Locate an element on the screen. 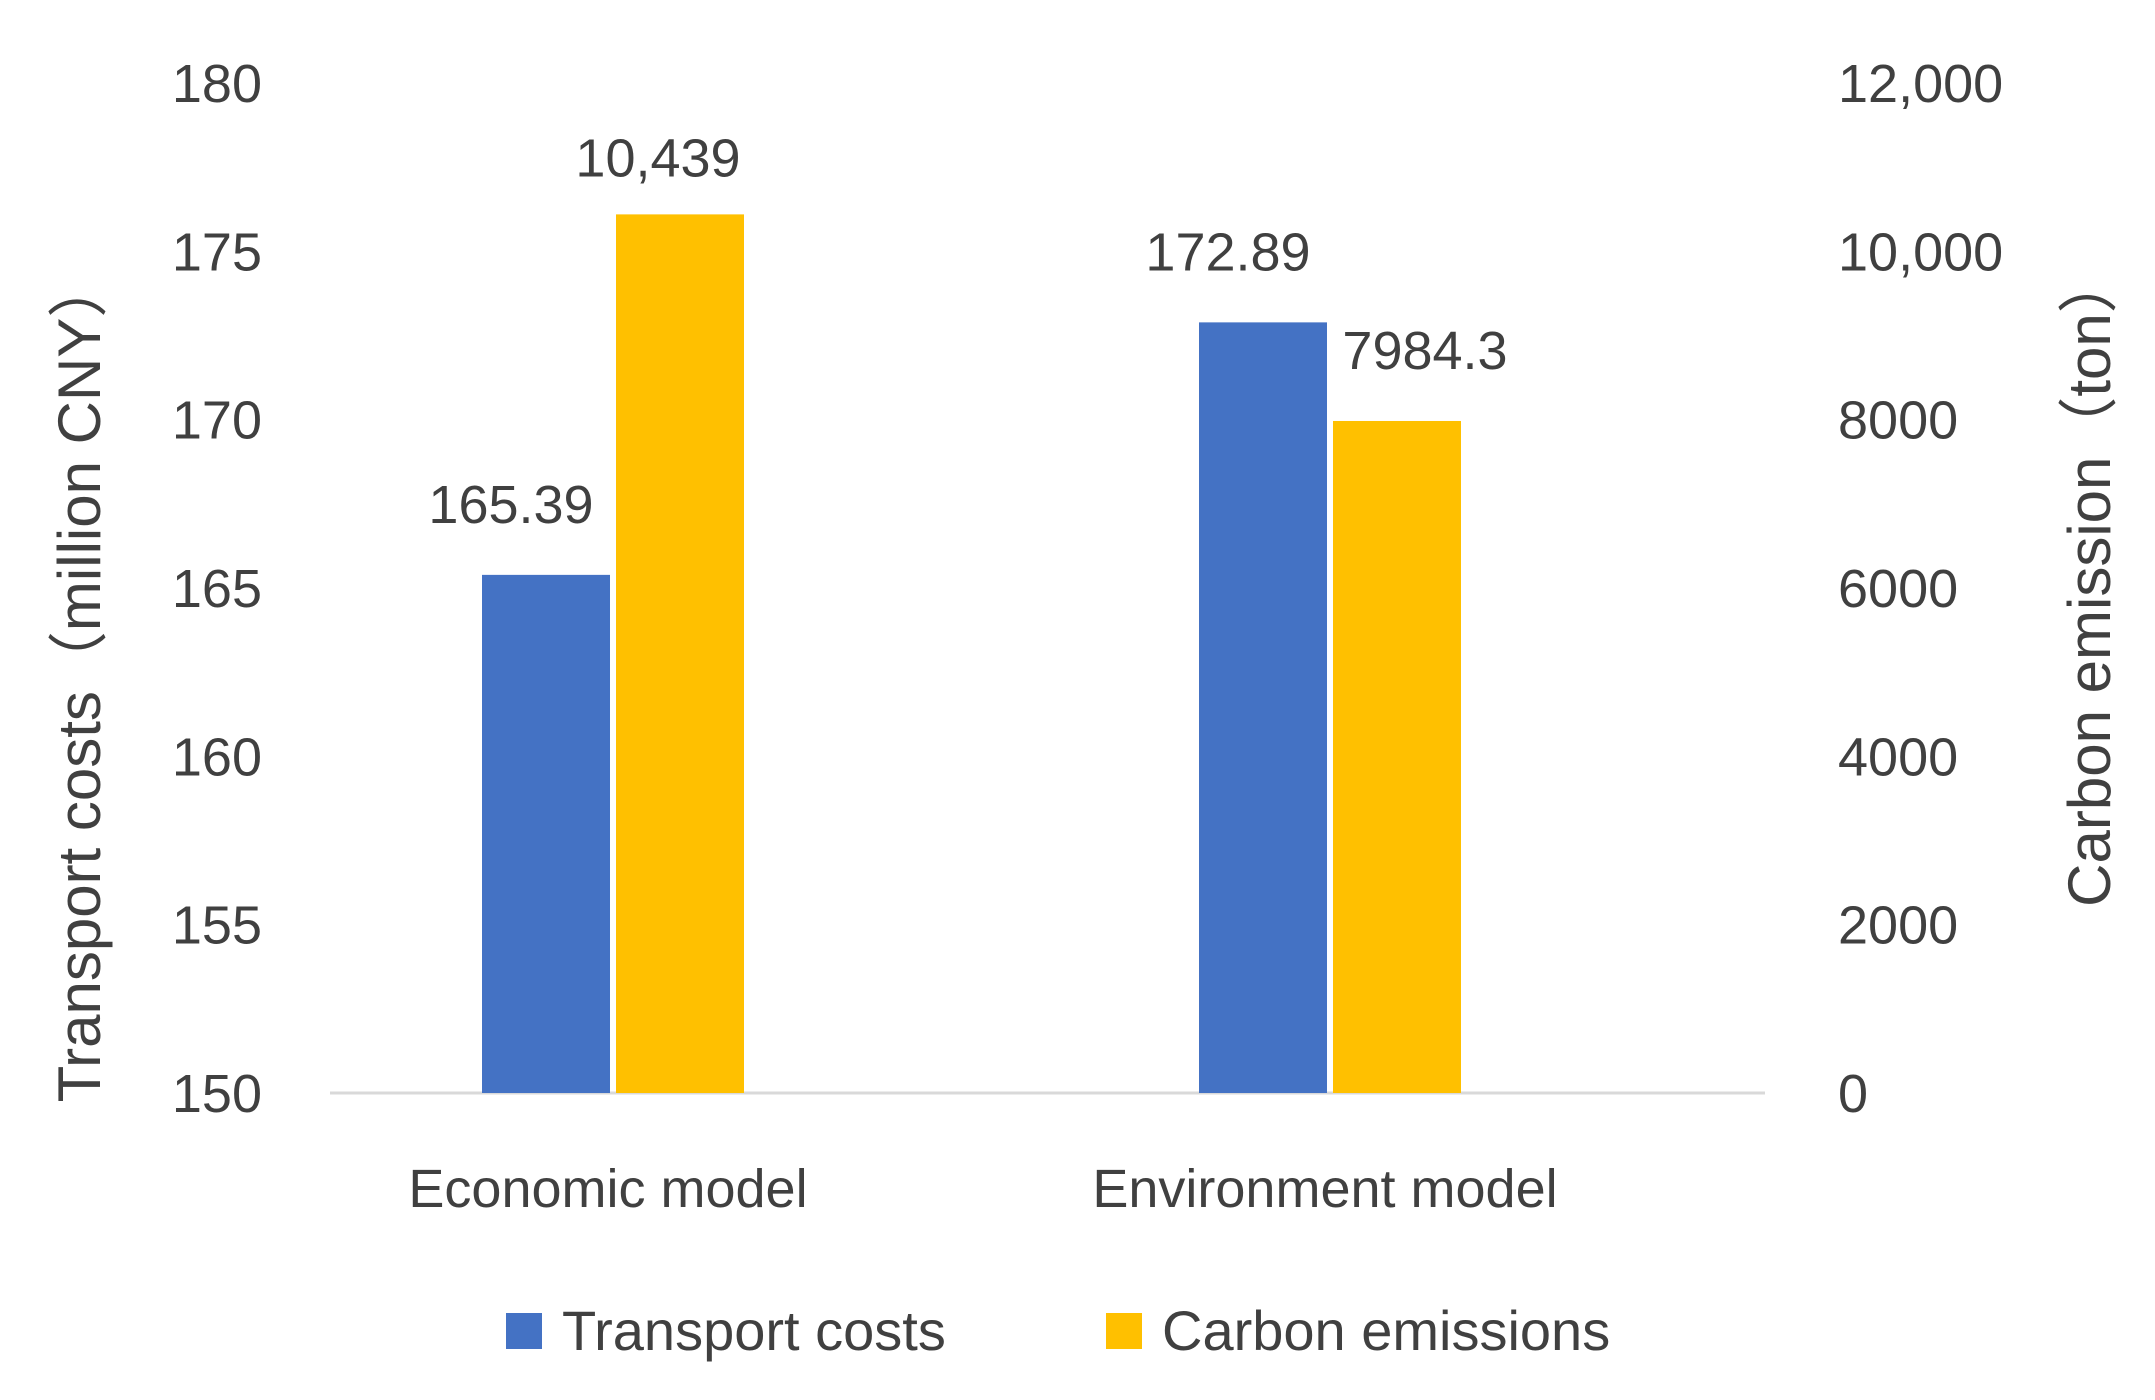 This screenshot has width=2155, height=1400. y-axis-title: Transport costs（million CNY） is located at coordinates (79, 680).